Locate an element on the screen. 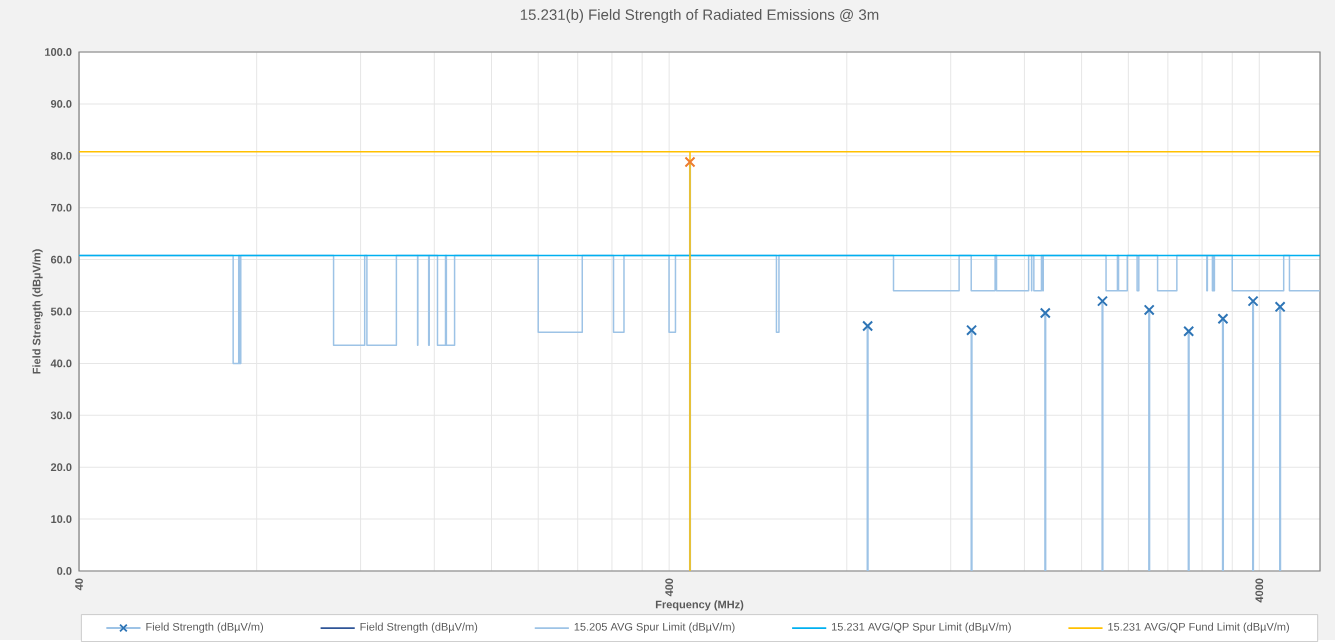  y-tick-label: 40.0 is located at coordinates (61, 363).